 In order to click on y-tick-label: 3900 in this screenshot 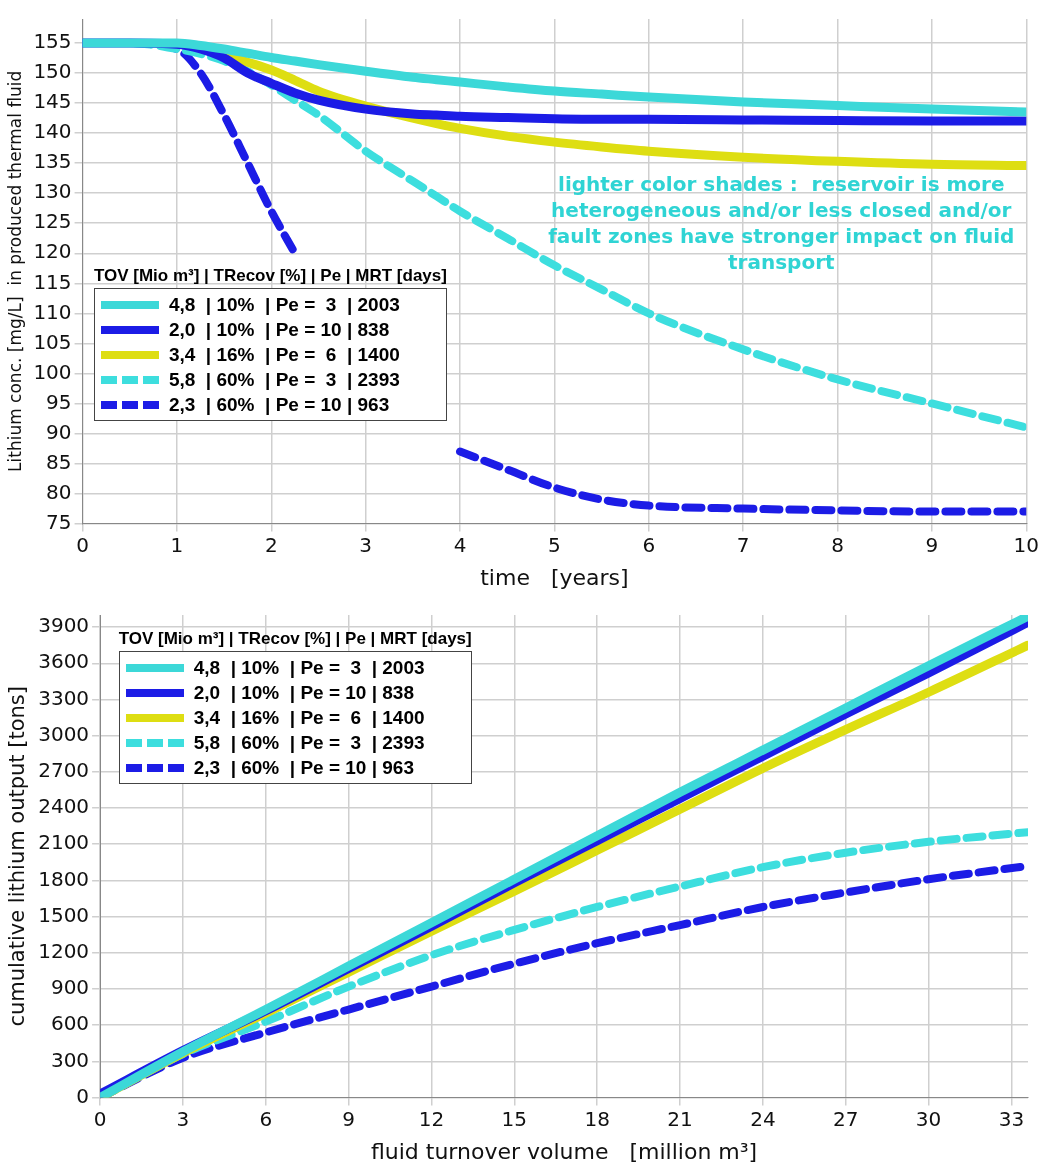, I will do `click(64, 625)`.